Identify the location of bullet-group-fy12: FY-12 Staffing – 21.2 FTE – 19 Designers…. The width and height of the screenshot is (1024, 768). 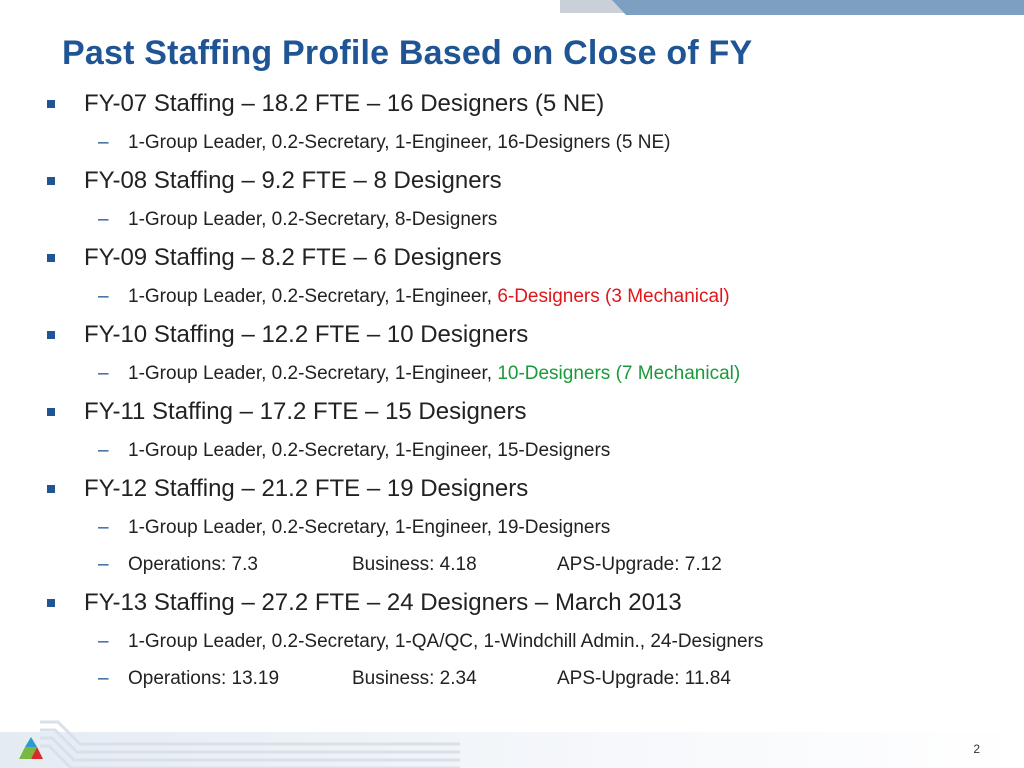
(512, 526).